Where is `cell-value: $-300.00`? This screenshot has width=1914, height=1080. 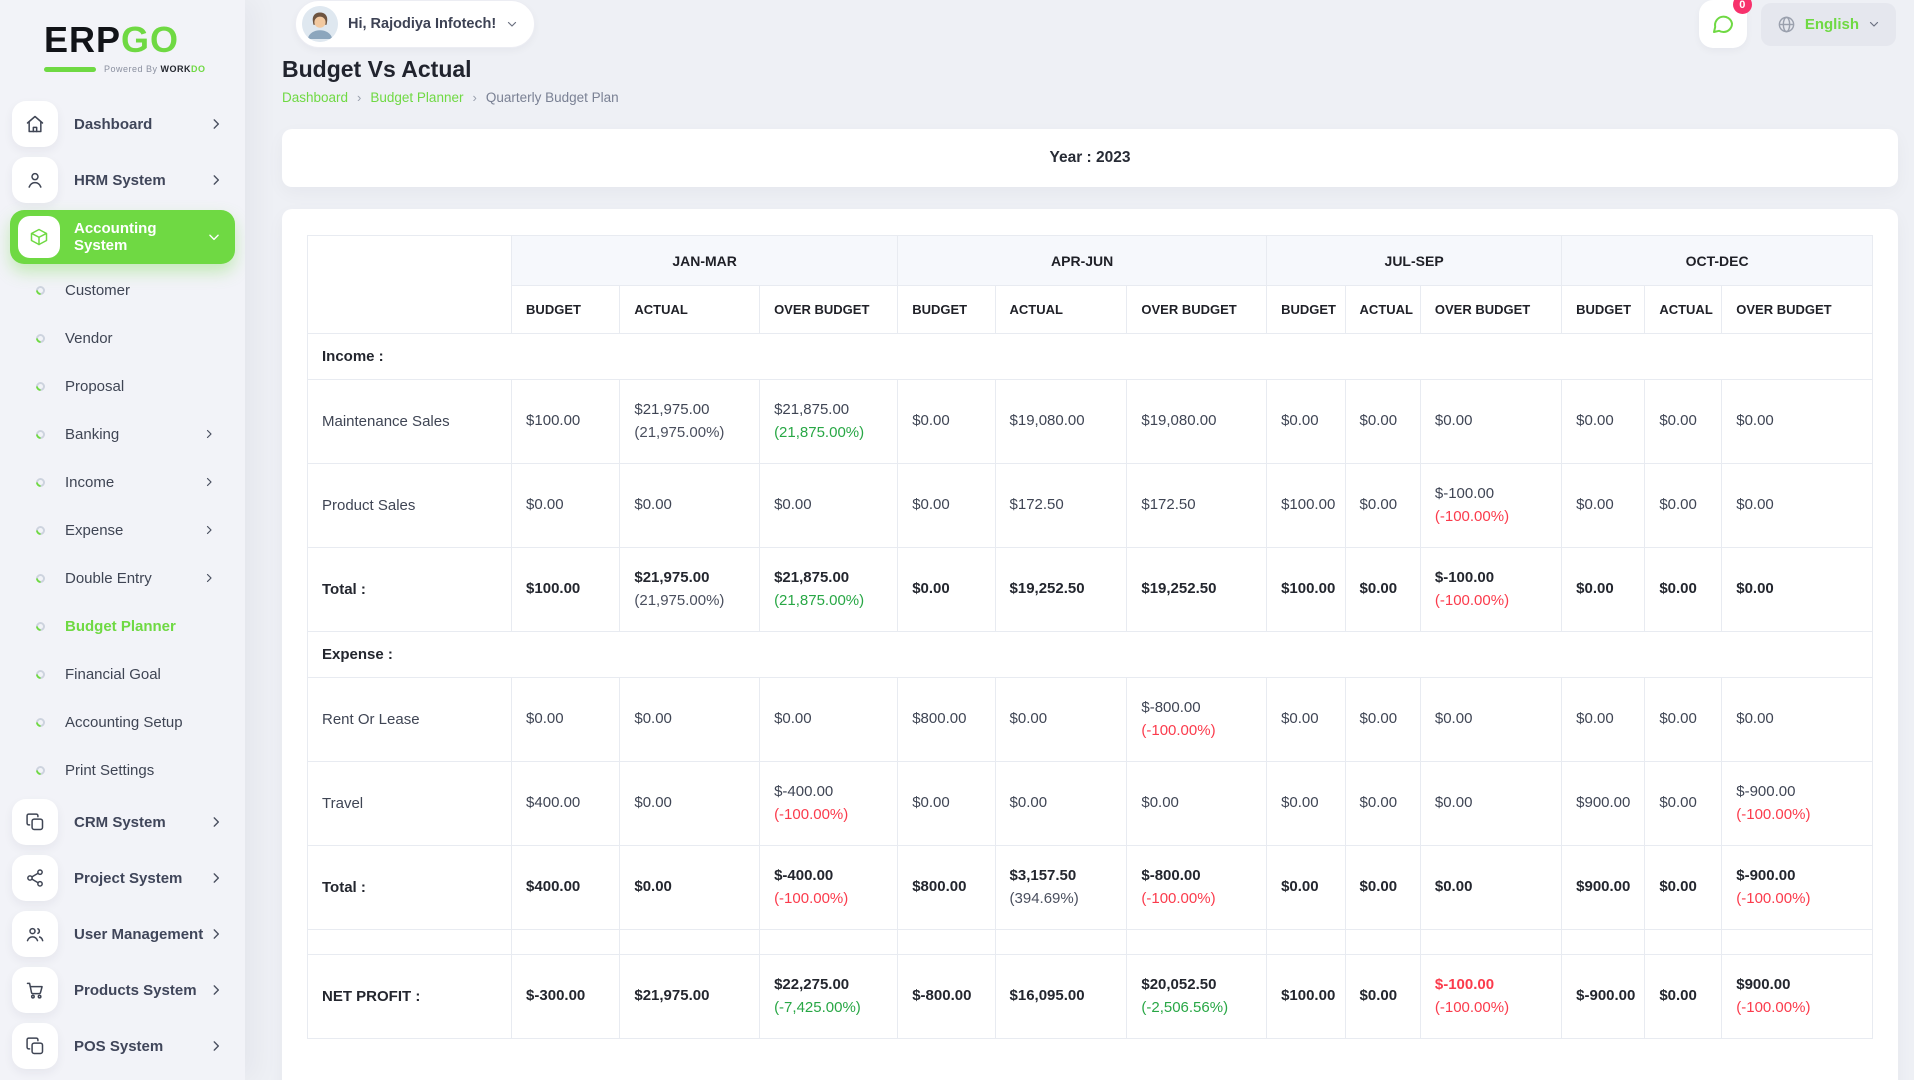 cell-value: $-300.00 is located at coordinates (556, 996).